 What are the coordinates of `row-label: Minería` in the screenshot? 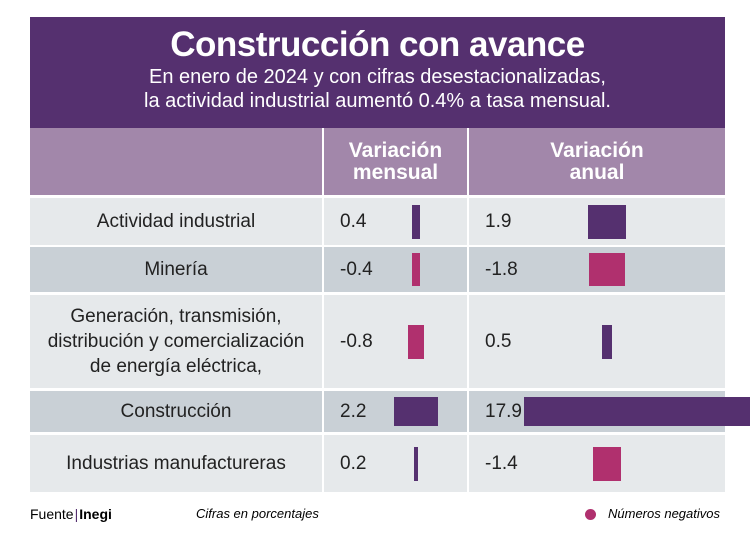 It's located at (176, 269).